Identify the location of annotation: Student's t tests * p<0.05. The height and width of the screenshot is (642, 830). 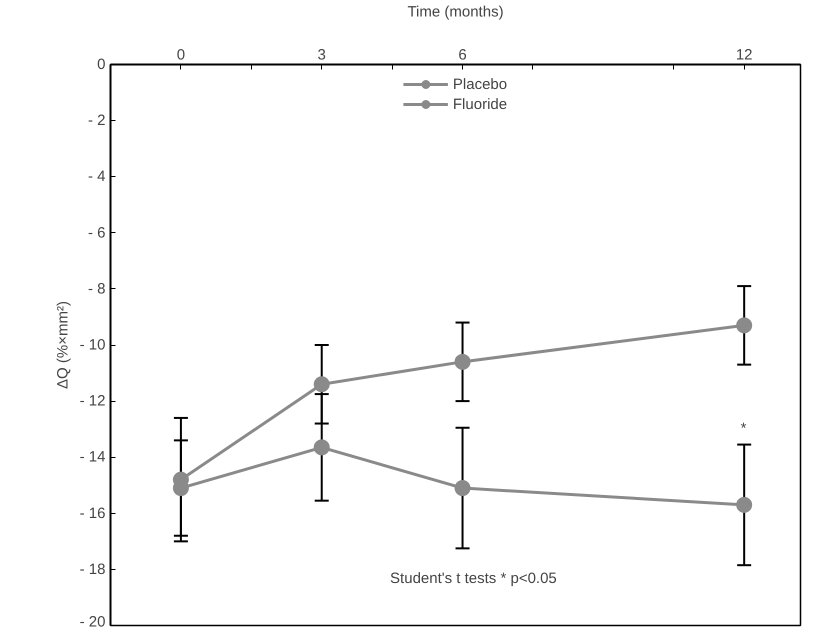
(473, 578).